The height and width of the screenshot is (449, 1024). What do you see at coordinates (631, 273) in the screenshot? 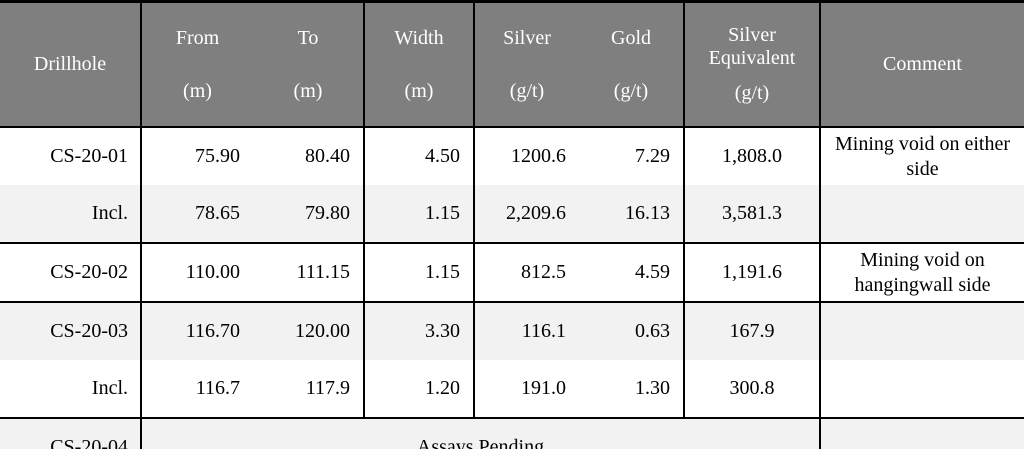
I see `cell-gold: 4.59` at bounding box center [631, 273].